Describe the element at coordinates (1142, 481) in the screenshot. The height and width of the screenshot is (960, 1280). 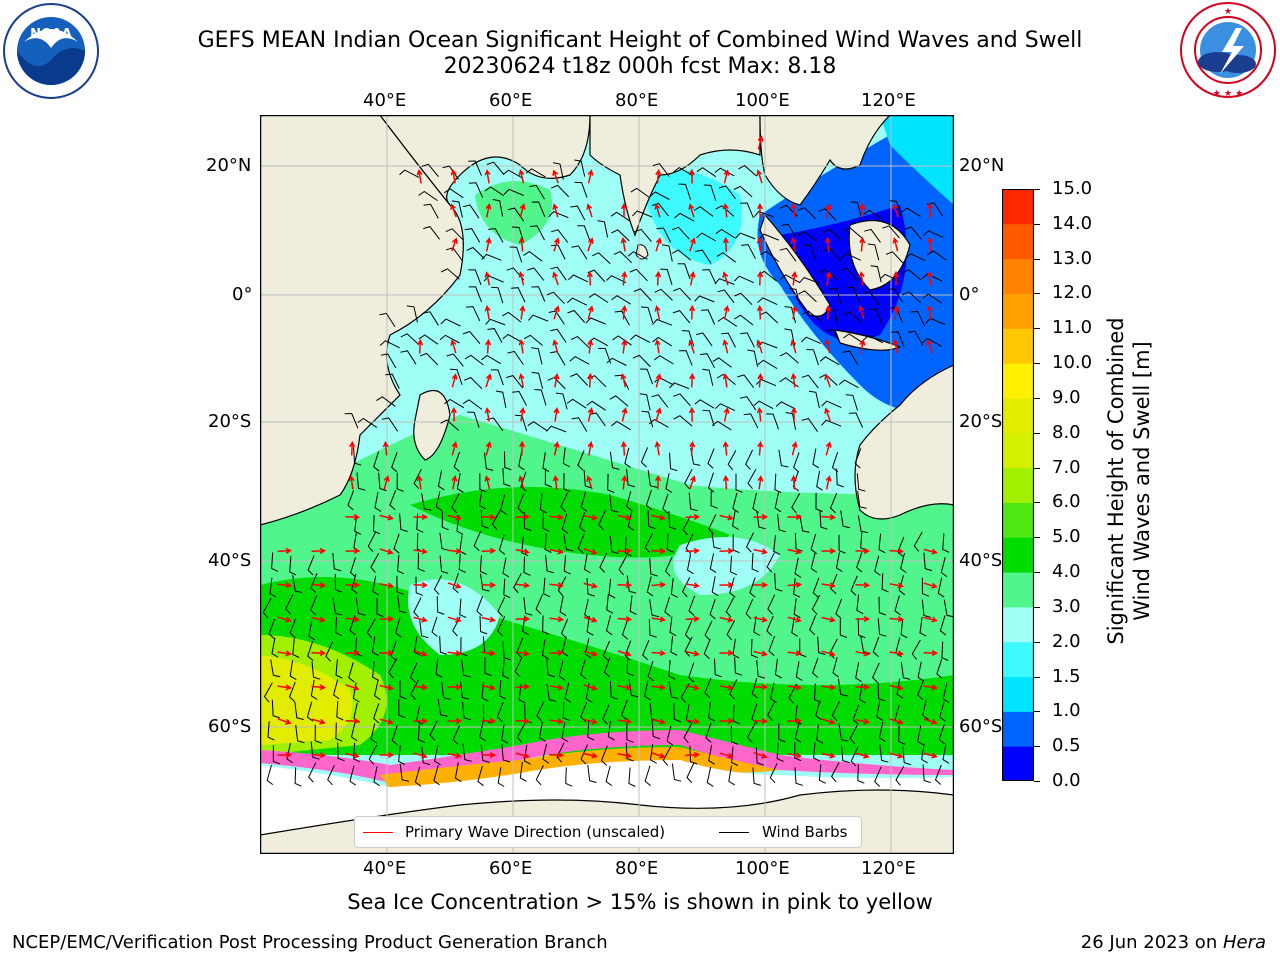
I see `colorbar-label-line-2: Wind Waves and Swell [m]` at that location.